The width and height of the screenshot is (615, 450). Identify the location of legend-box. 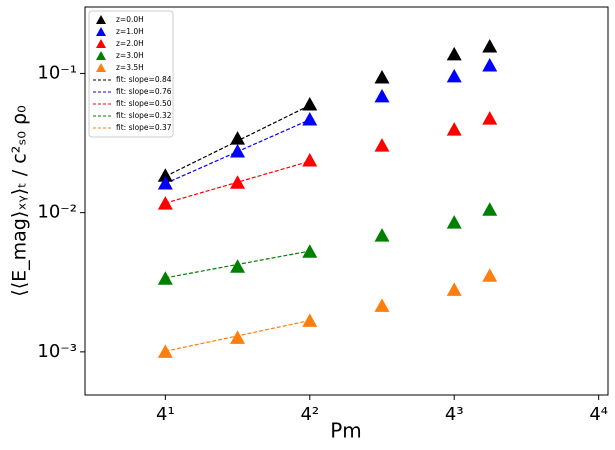
(131, 74).